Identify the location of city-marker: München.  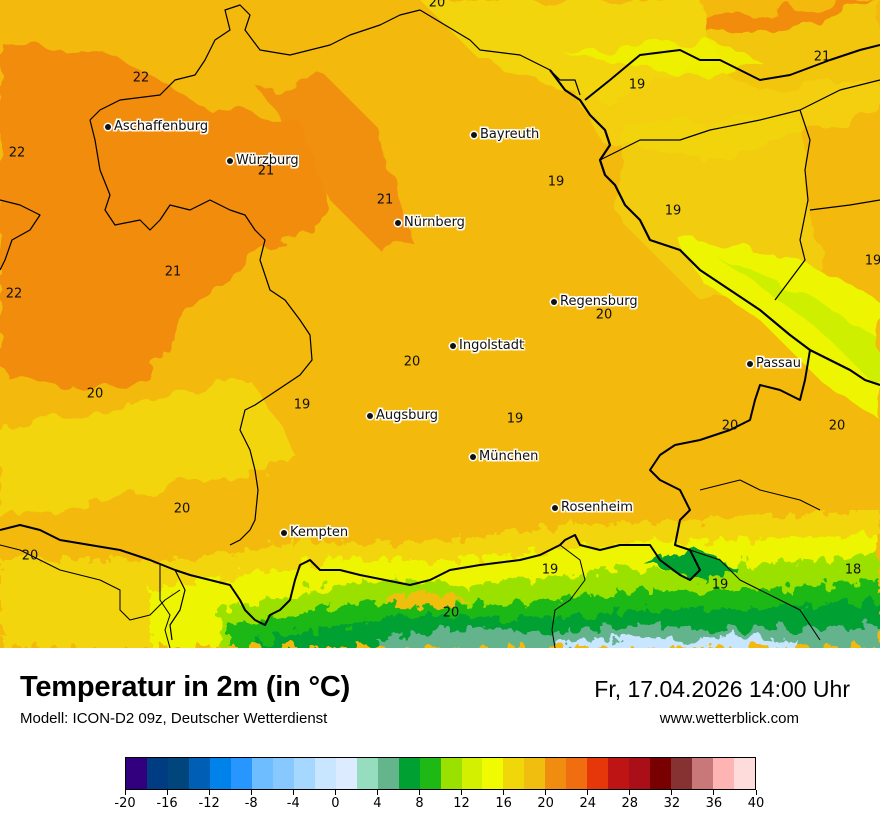
(504, 456).